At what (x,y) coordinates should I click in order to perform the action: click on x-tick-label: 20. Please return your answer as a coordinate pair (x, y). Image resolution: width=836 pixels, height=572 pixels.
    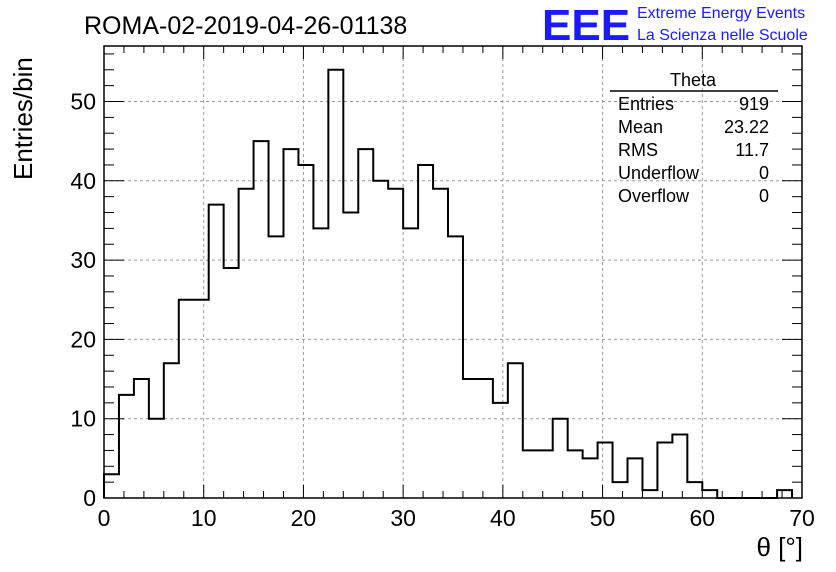
    Looking at the image, I should click on (304, 518).